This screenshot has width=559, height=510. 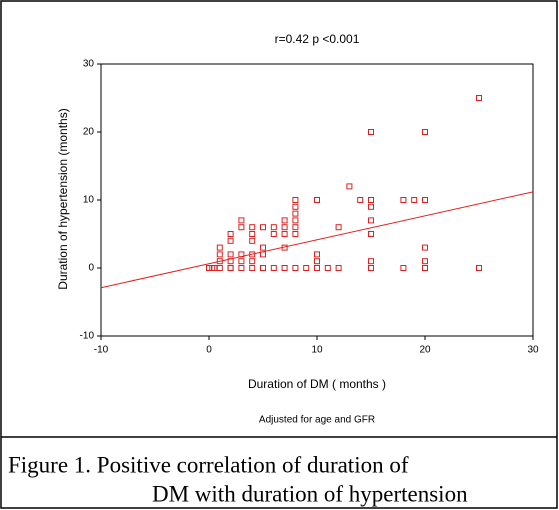 What do you see at coordinates (101, 350) in the screenshot?
I see `x-tick-label: -10` at bounding box center [101, 350].